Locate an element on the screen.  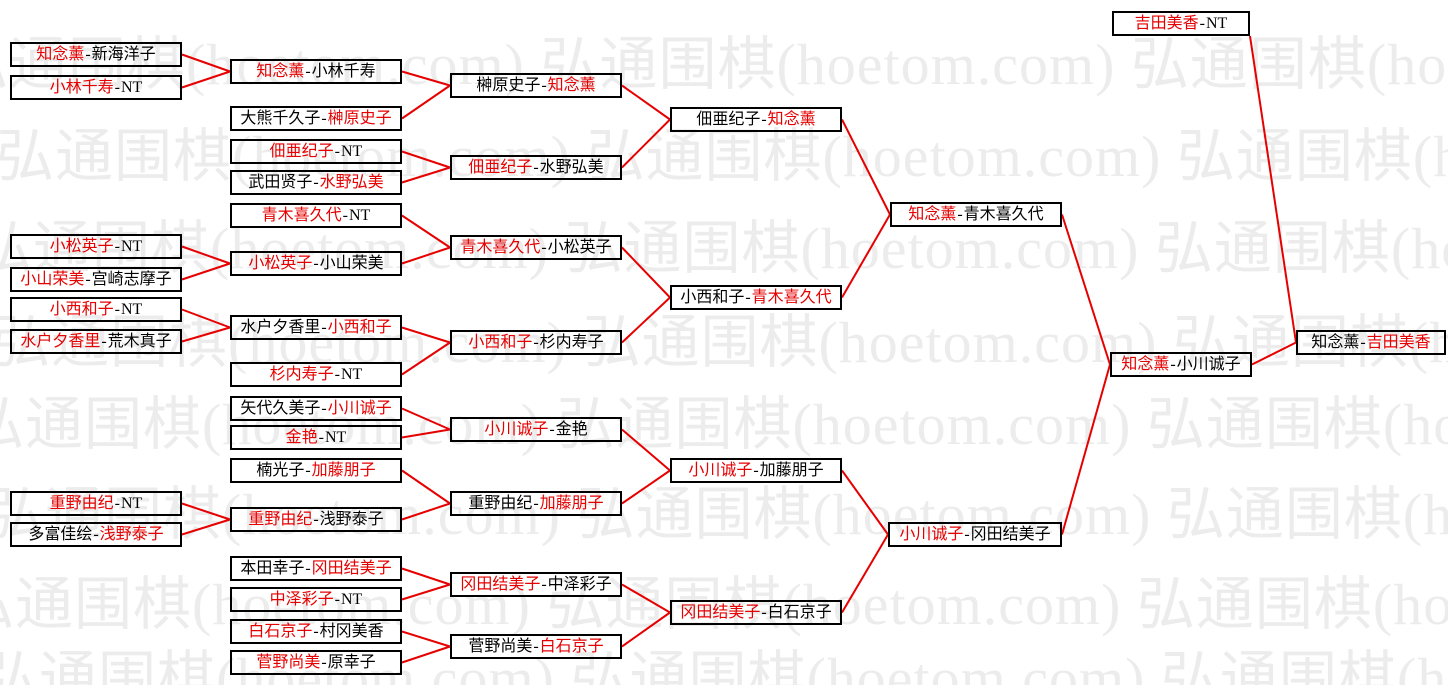
match-box: 武田贤子-水野弘美 is located at coordinates (316, 182).